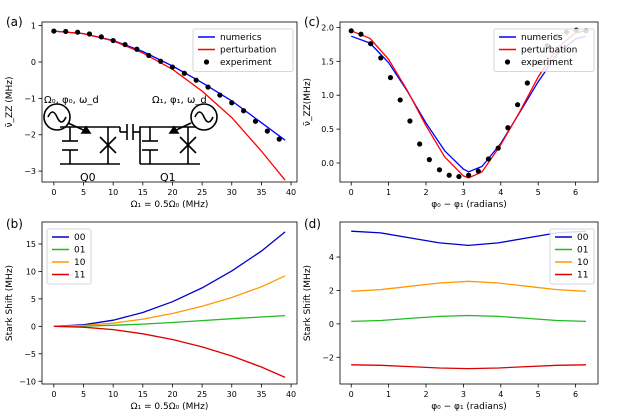 This screenshot has height=419, width=623. Describe the element at coordinates (425, 192) in the screenshot. I see `x-tick-label-c: 2` at that location.